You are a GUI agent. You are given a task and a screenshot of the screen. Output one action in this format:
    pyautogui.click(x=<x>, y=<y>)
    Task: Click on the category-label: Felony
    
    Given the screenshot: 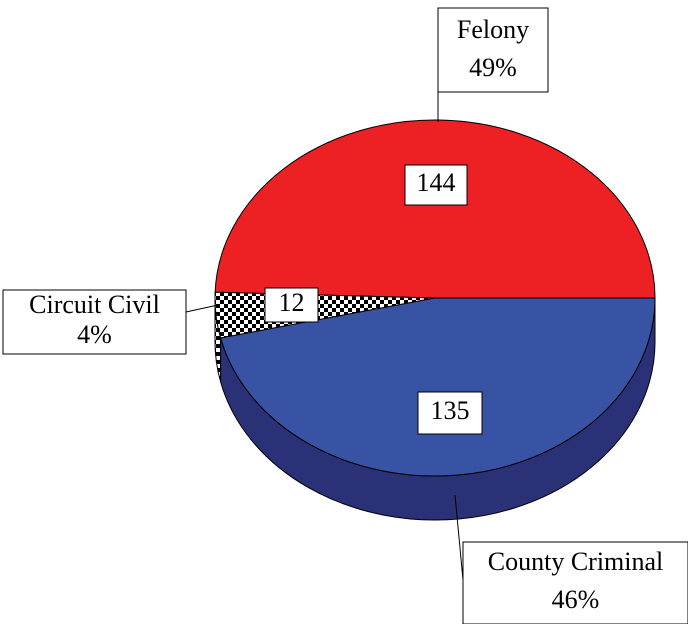 What is the action you would take?
    pyautogui.click(x=493, y=29)
    